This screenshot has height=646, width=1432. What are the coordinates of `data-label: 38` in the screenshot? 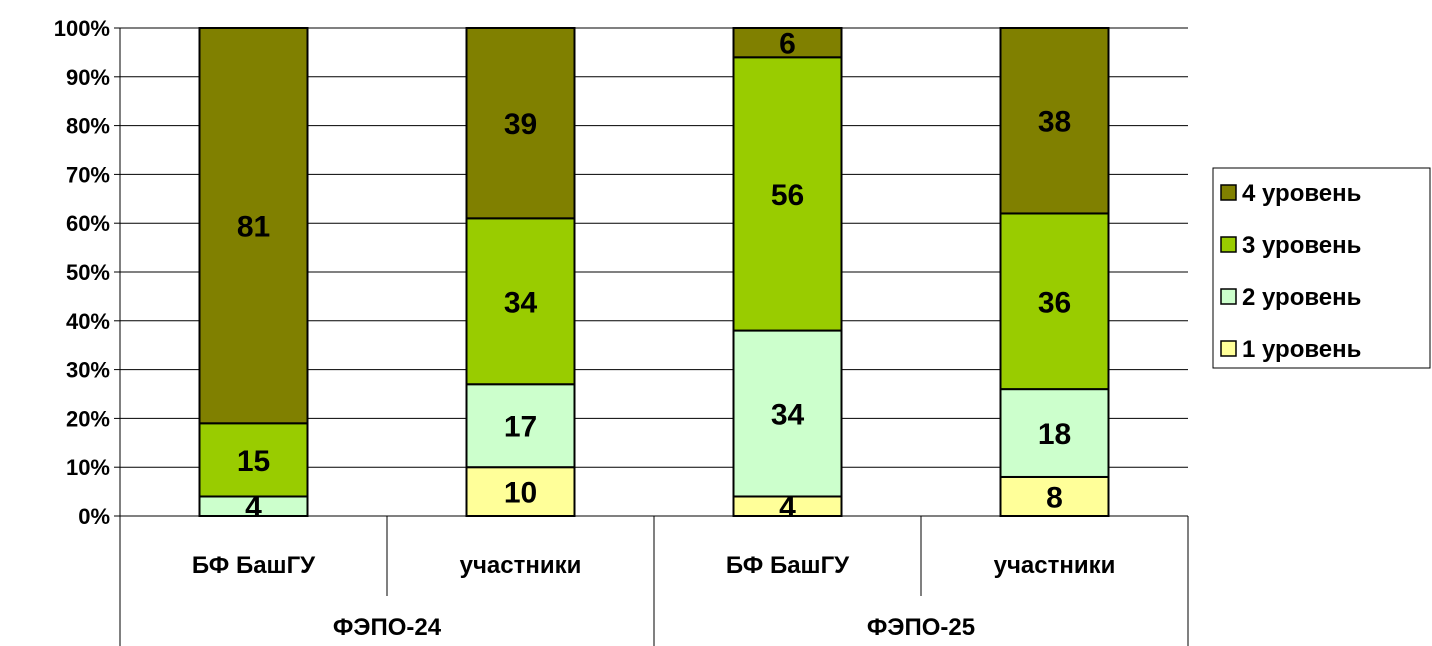 It's located at (1054, 122).